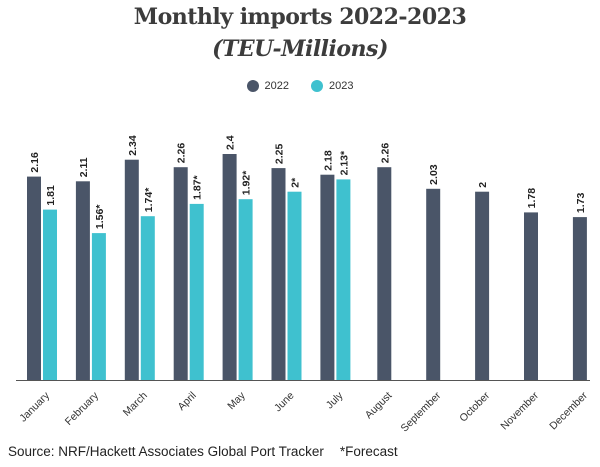  Describe the element at coordinates (568, 410) in the screenshot. I see `x-tick-label-december: December` at that location.